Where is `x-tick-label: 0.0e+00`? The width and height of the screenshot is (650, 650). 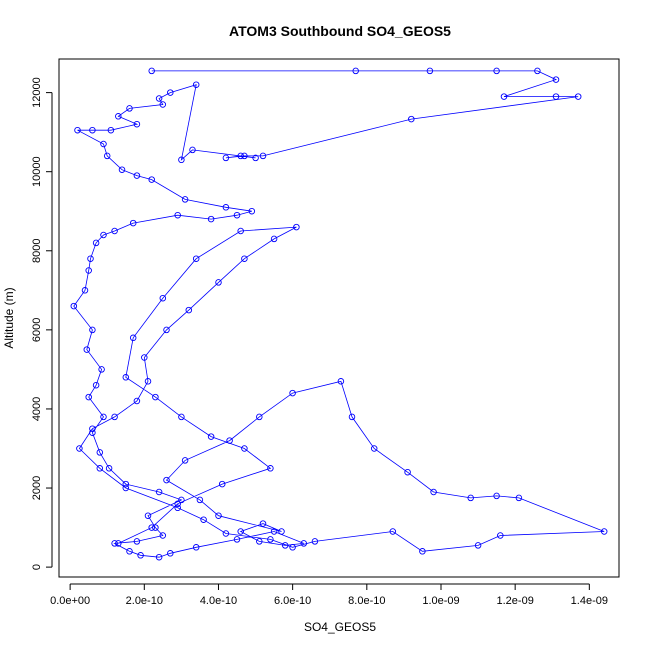
x-tick-label: 0.0e+00 is located at coordinates (70, 601).